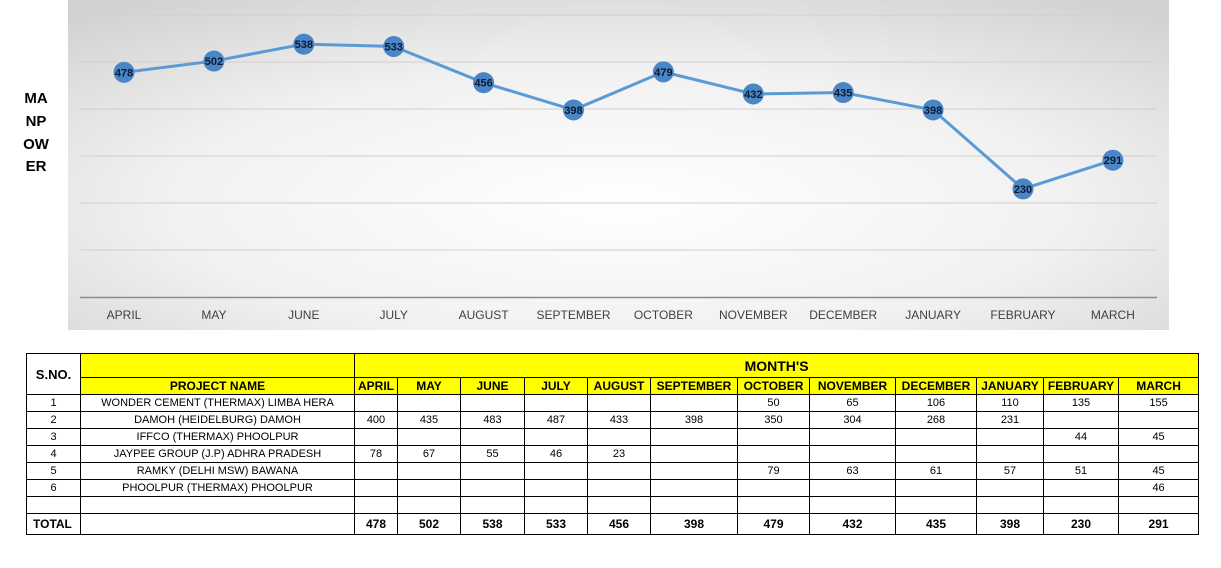 This screenshot has width=1221, height=568. Describe the element at coordinates (556, 454) in the screenshot. I see `value-cell: 46` at that location.